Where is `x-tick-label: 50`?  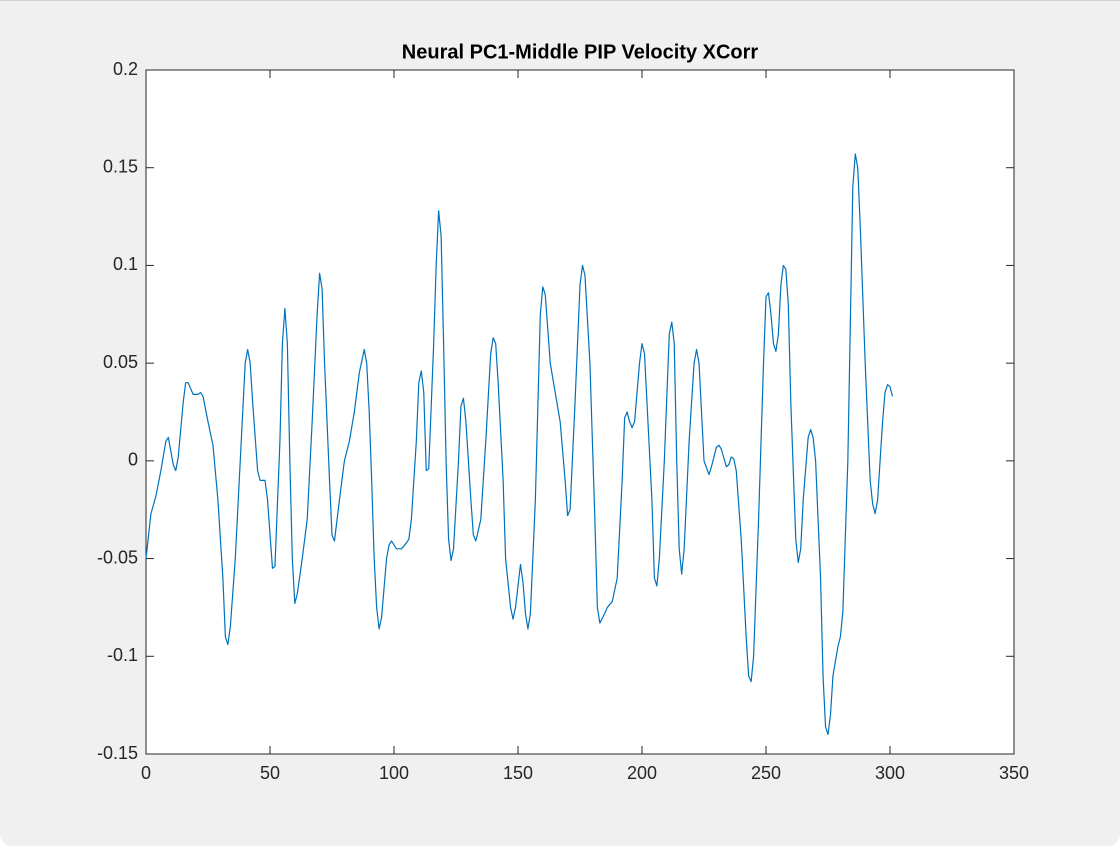 x-tick-label: 50 is located at coordinates (270, 773).